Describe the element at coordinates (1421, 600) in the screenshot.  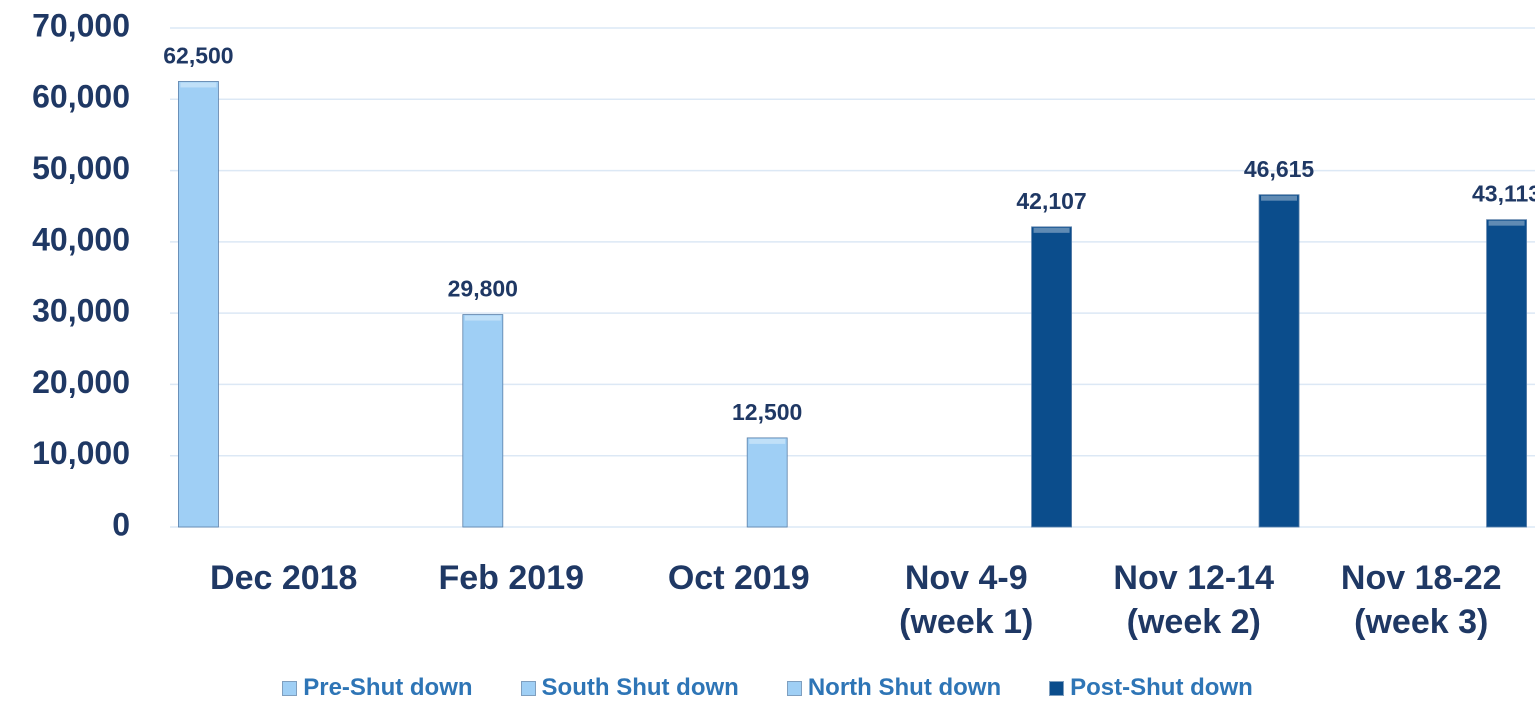
I see `x-tick-label: Nov 18-22 (week 3)` at that location.